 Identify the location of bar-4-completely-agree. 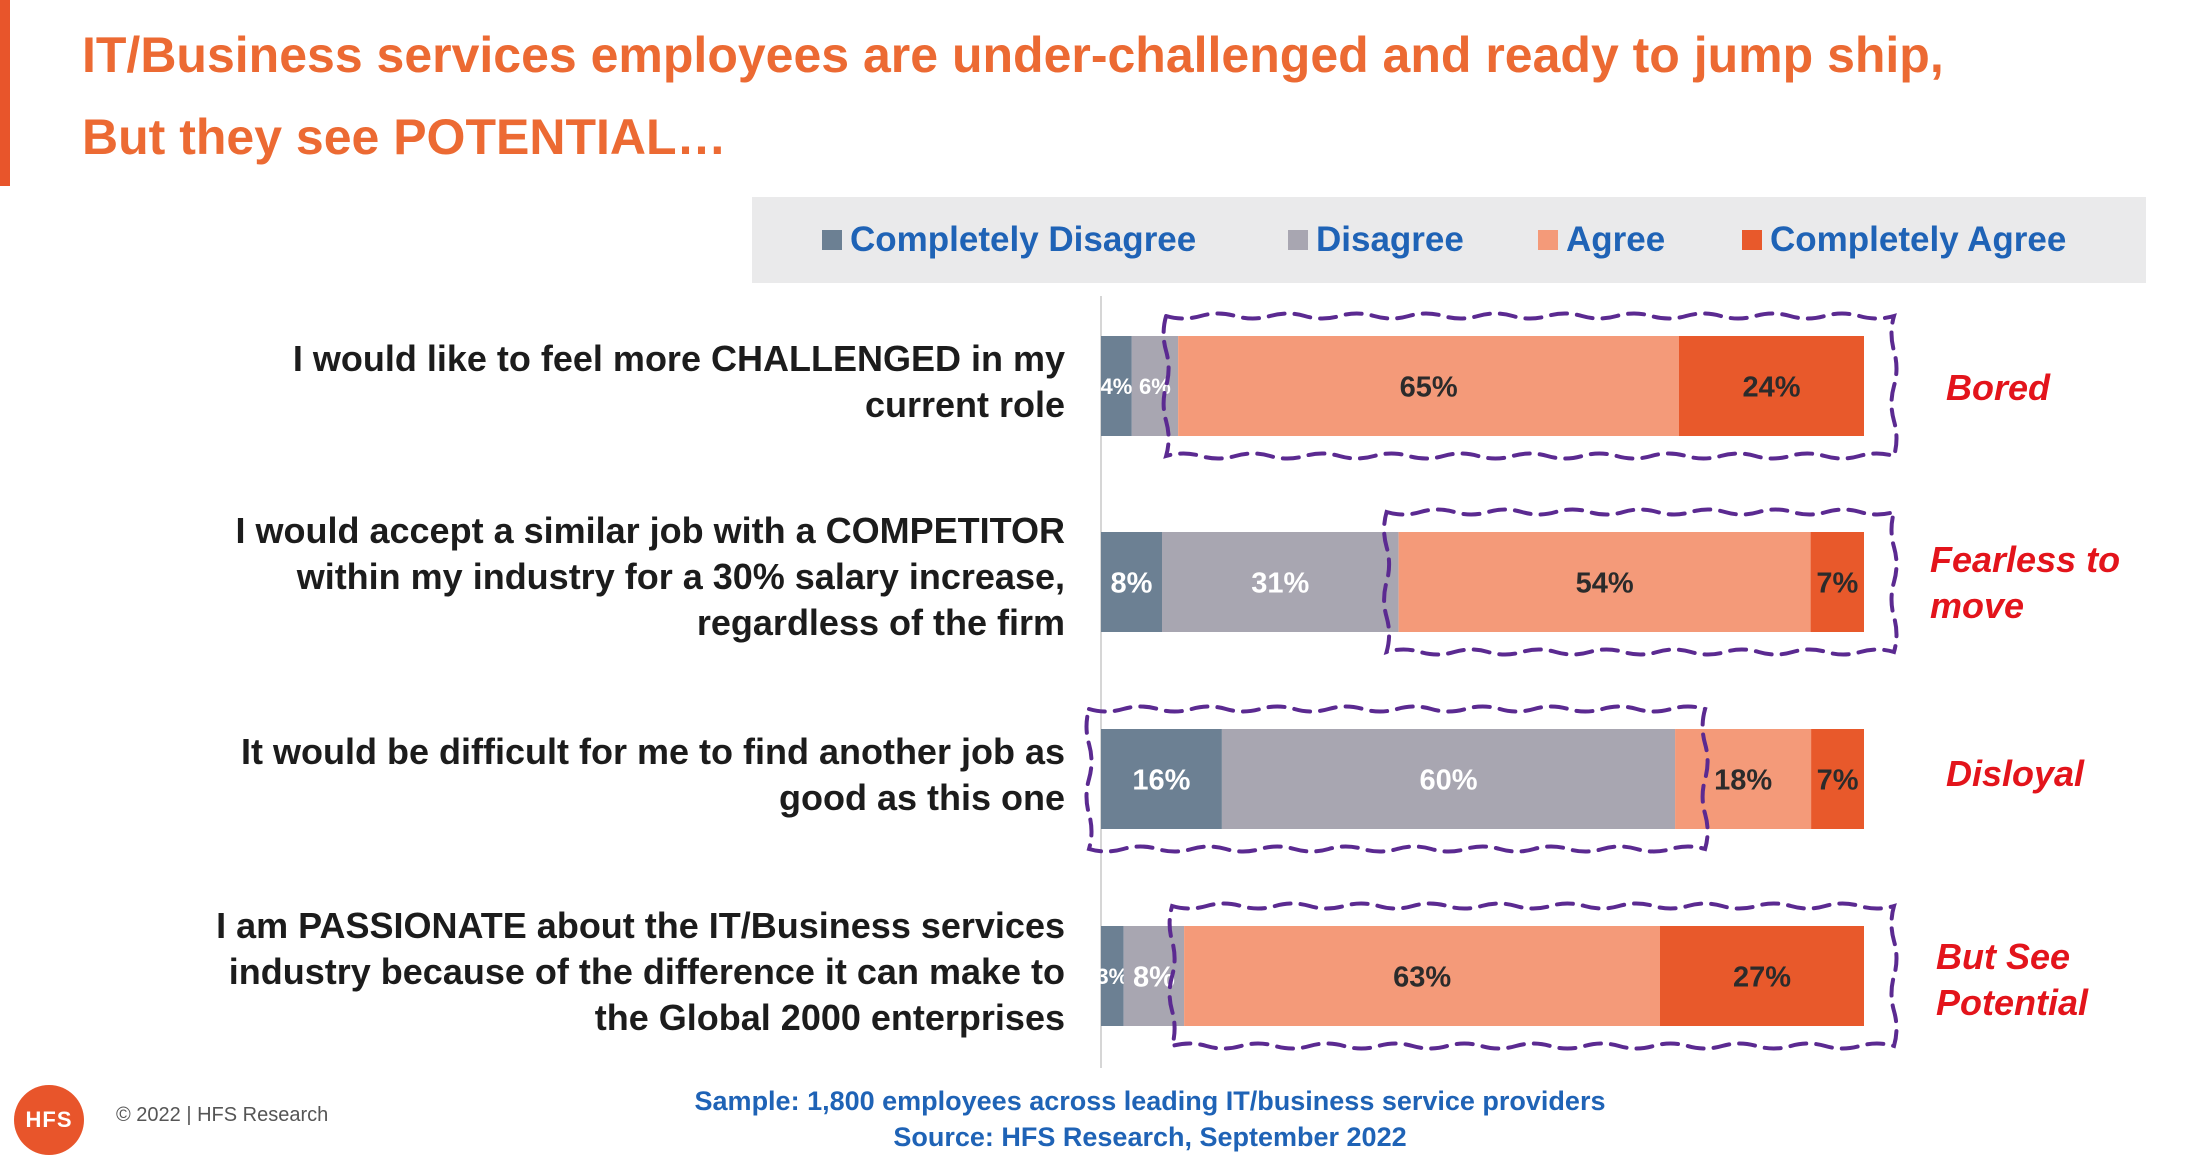
(1762, 976).